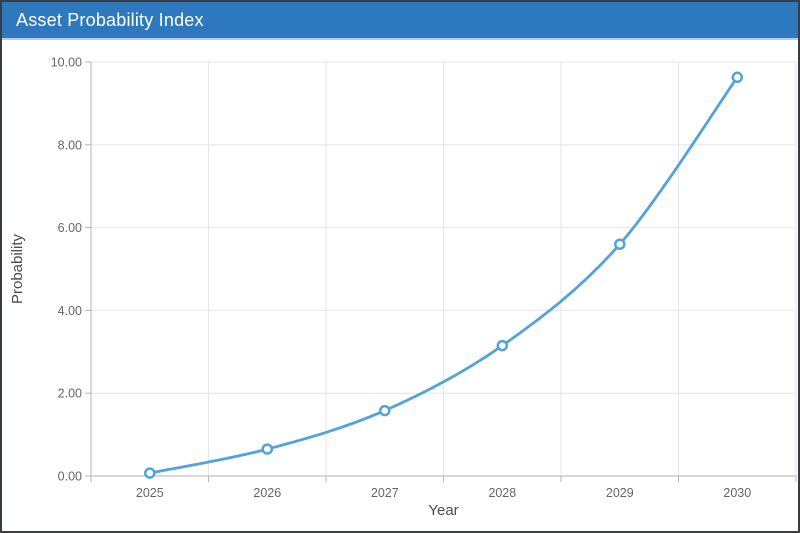  What do you see at coordinates (502, 493) in the screenshot?
I see `x-tick-label: 2028` at bounding box center [502, 493].